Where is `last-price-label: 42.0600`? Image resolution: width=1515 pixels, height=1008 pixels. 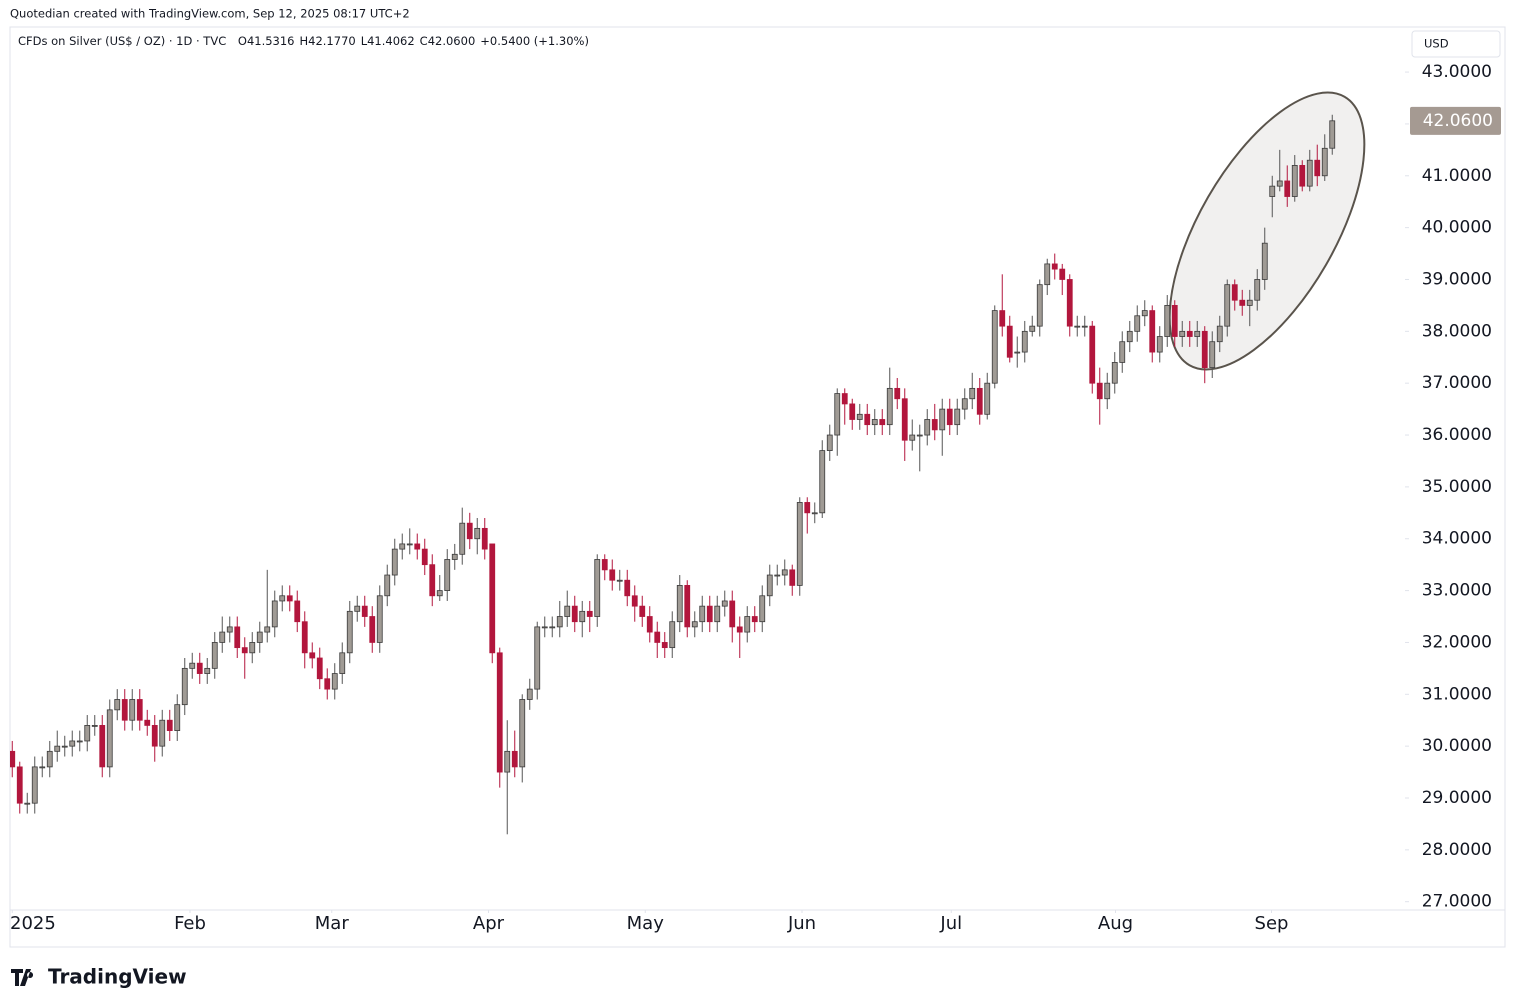 last-price-label: 42.0600 is located at coordinates (1458, 121).